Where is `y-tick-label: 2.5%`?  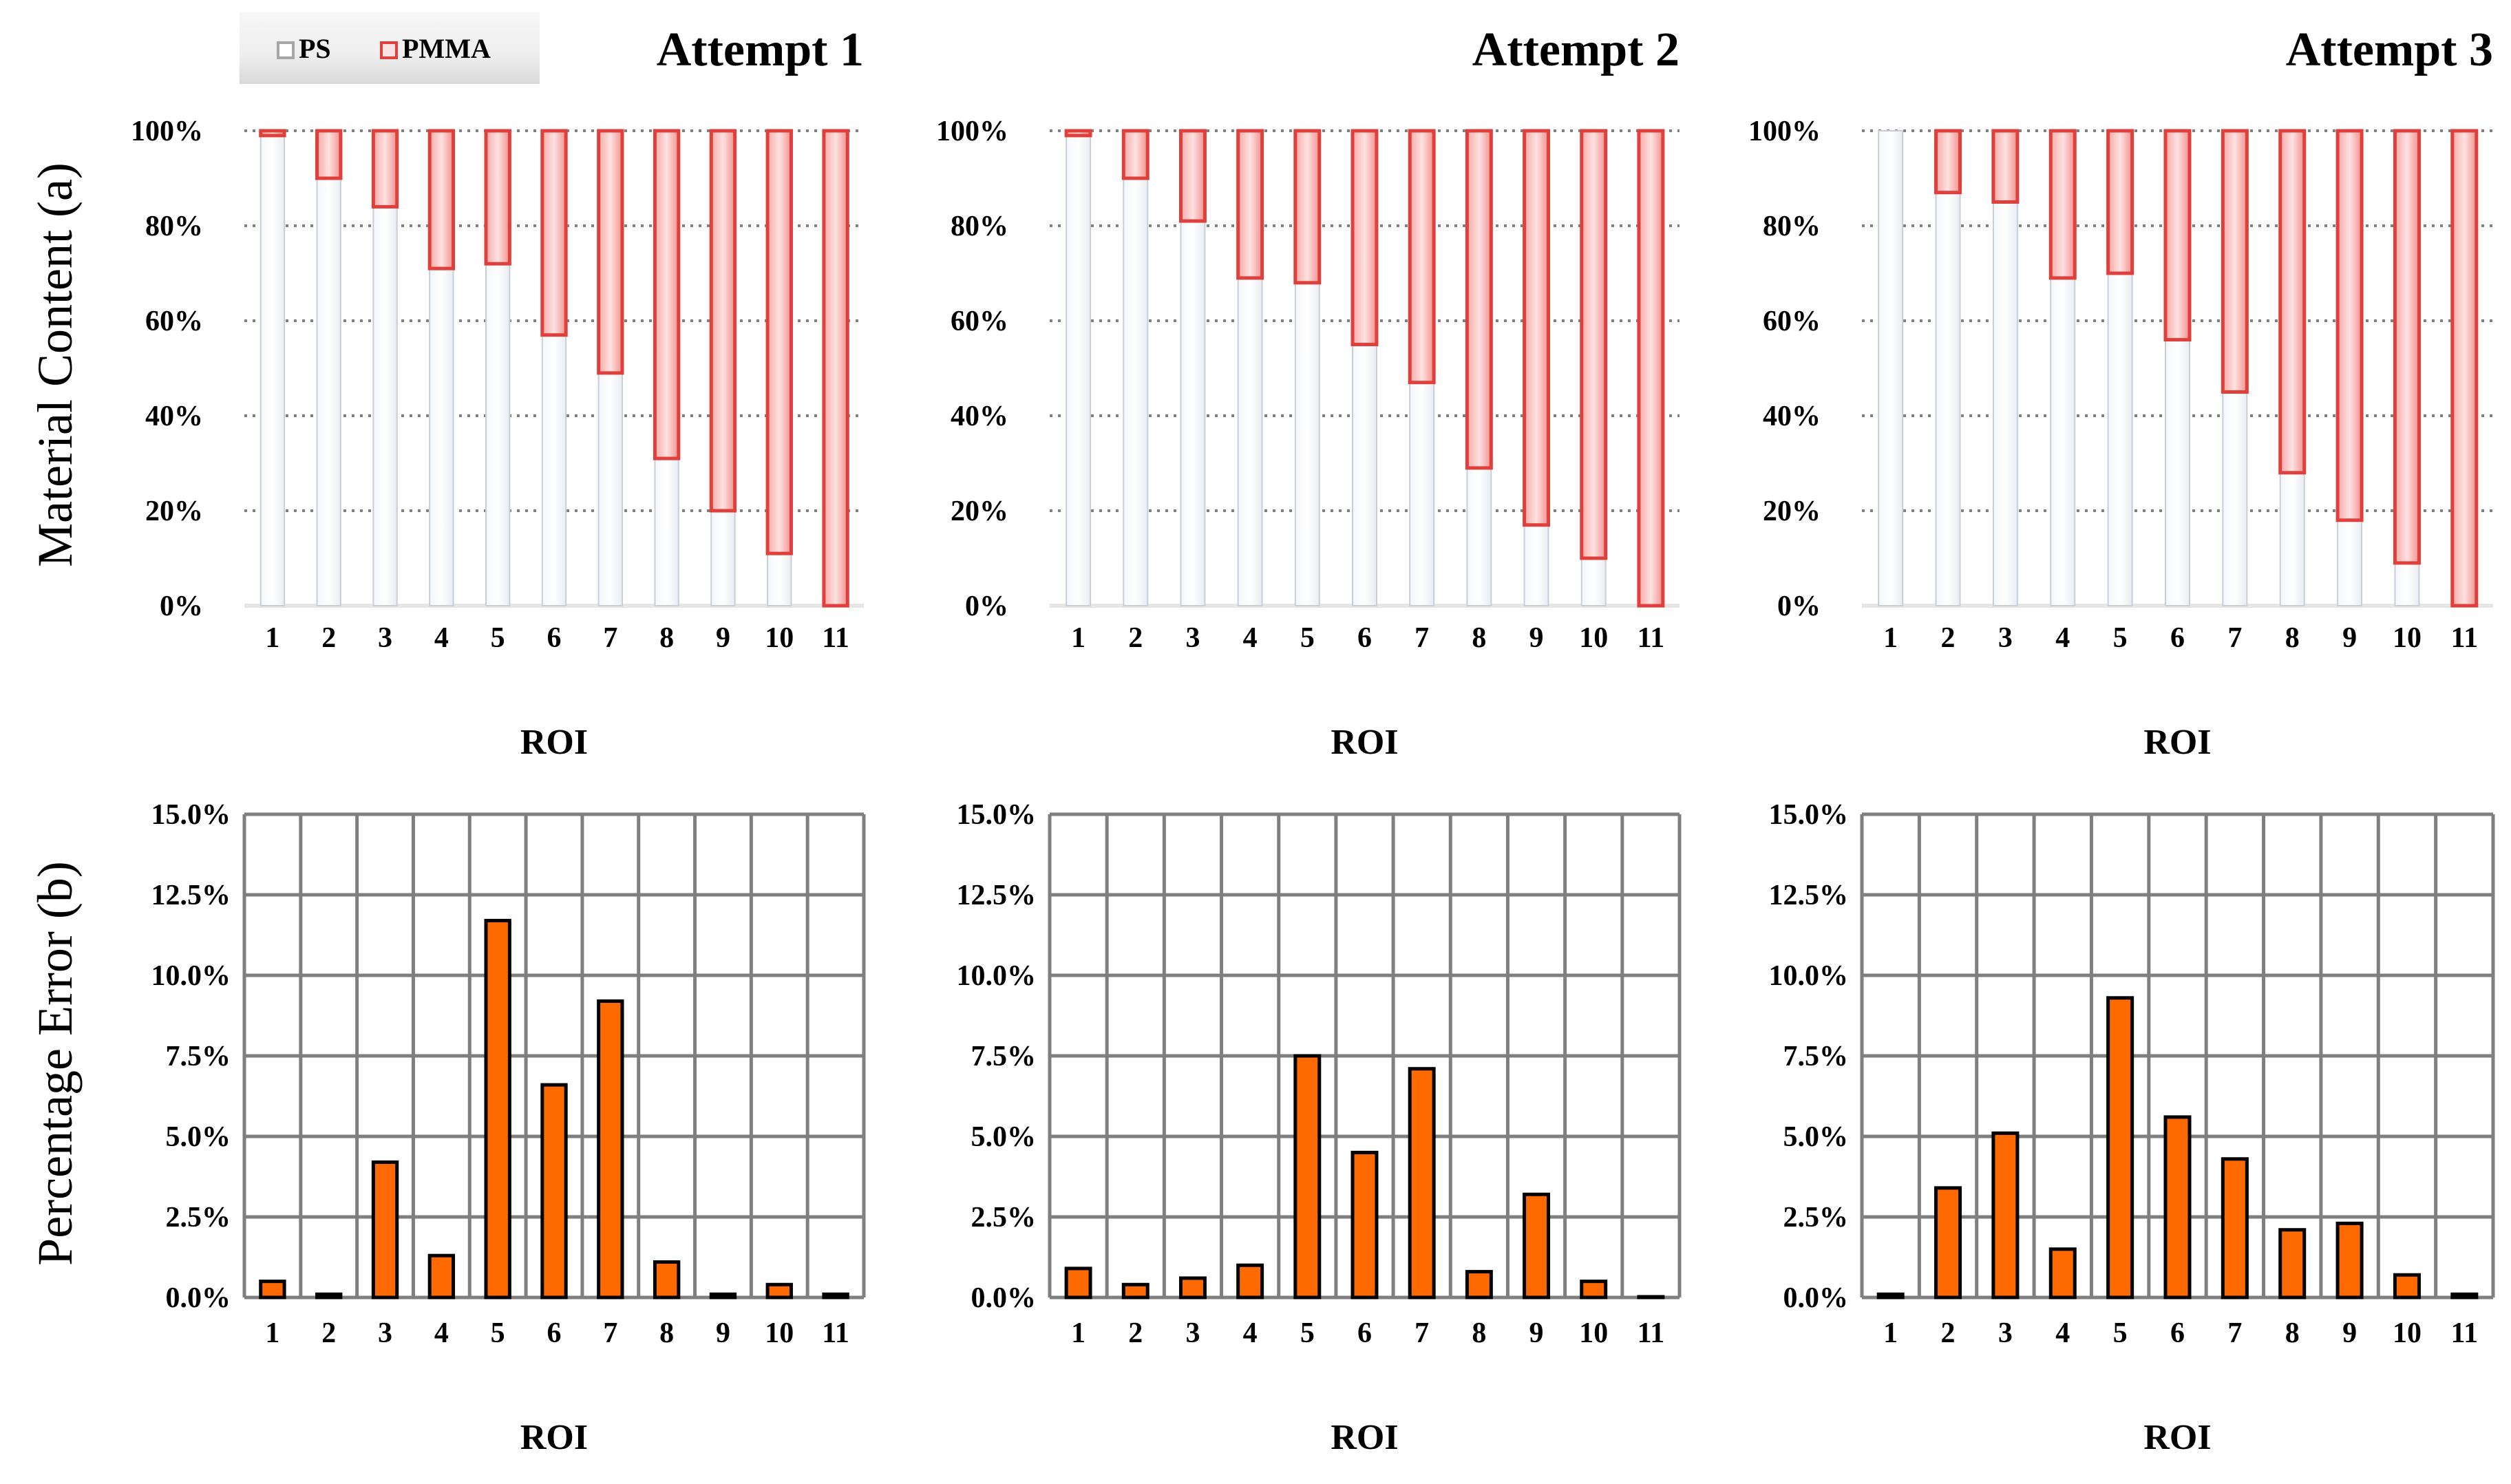
y-tick-label: 2.5% is located at coordinates (199, 1217).